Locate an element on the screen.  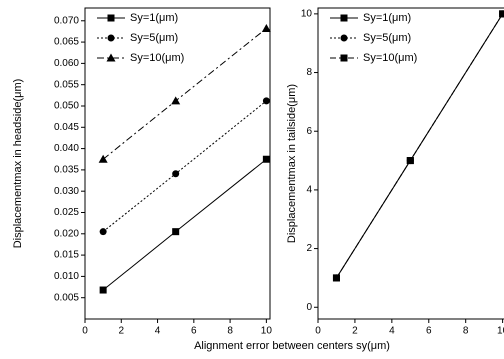
y-tick-label: 0.060 is located at coordinates (66, 63).